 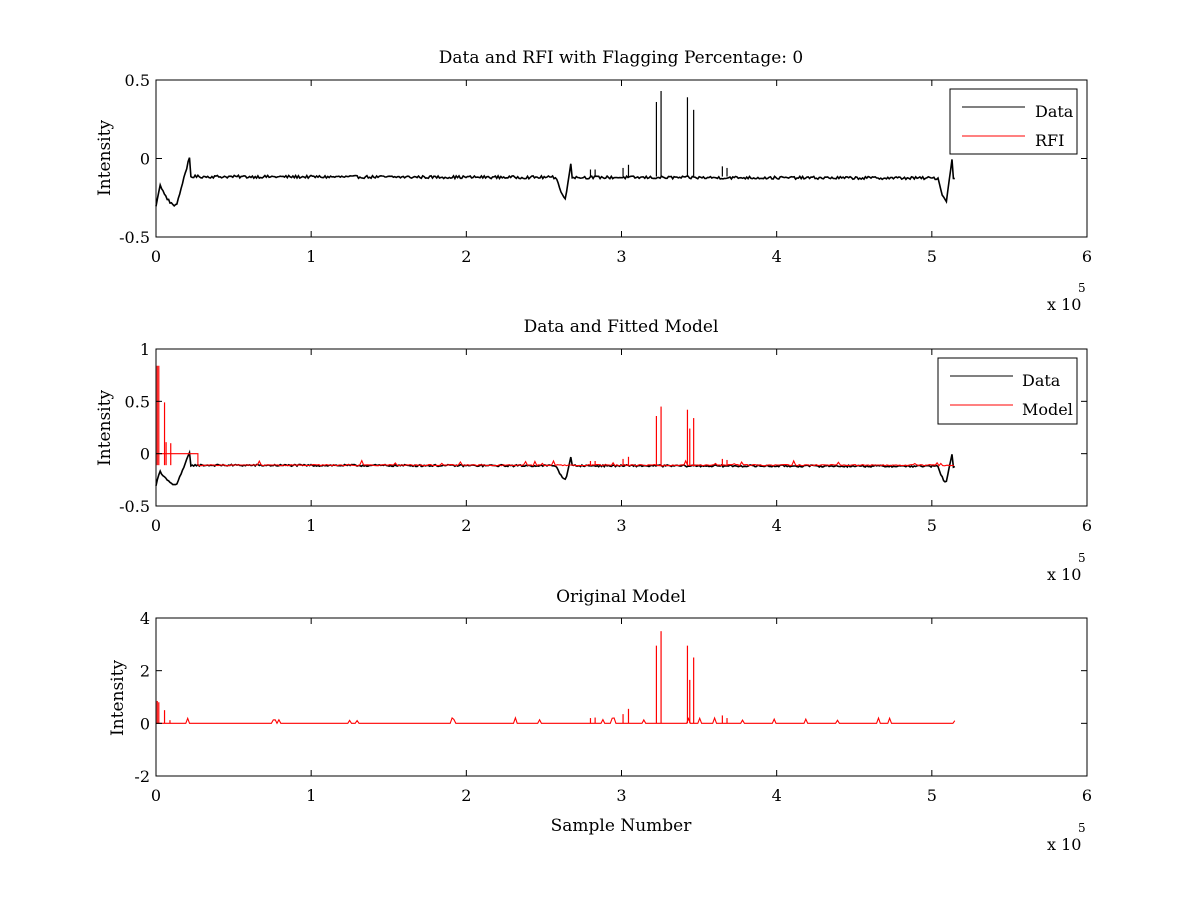 What do you see at coordinates (145, 618) in the screenshot?
I see `y-tick-label: 4` at bounding box center [145, 618].